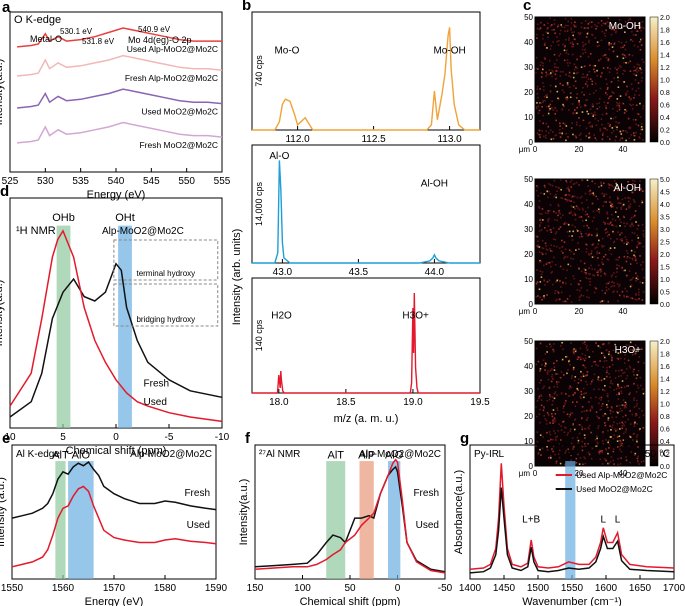  Describe the element at coordinates (654, 241) in the screenshot. I see `colorbar` at that location.